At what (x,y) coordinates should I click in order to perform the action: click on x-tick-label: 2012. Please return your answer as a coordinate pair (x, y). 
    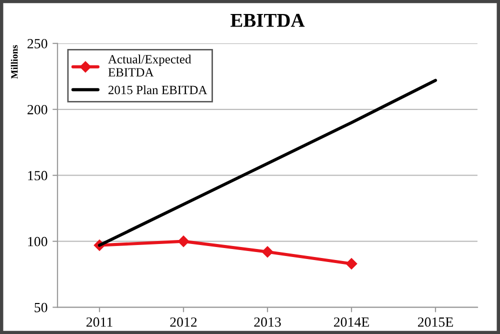
    Looking at the image, I should click on (183, 322).